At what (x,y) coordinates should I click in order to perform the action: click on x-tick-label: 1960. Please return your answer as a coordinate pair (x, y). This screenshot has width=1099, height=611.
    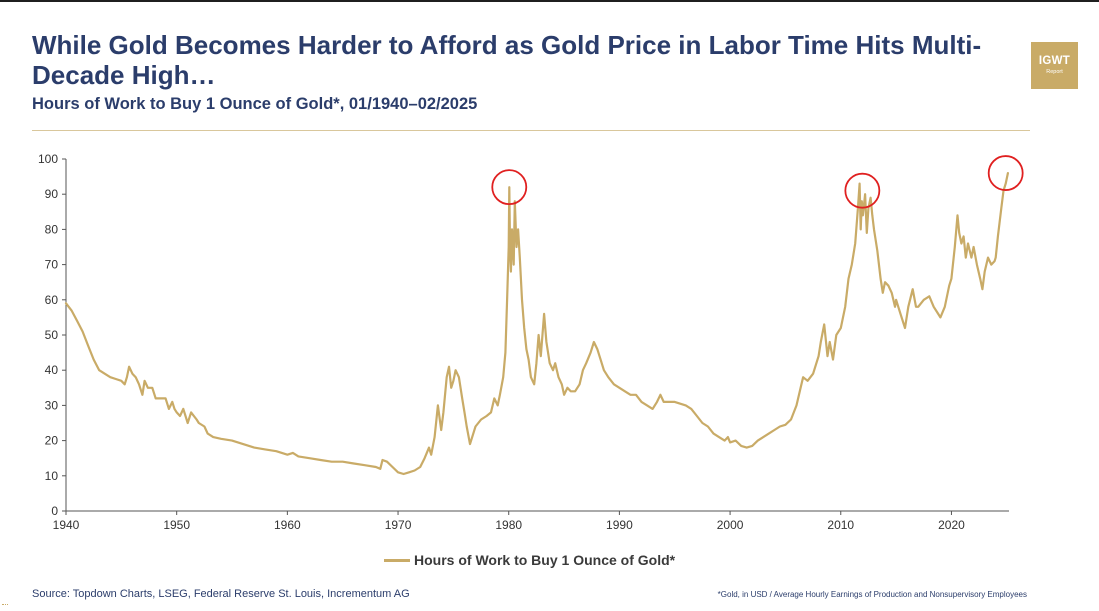
    Looking at the image, I should click on (287, 525).